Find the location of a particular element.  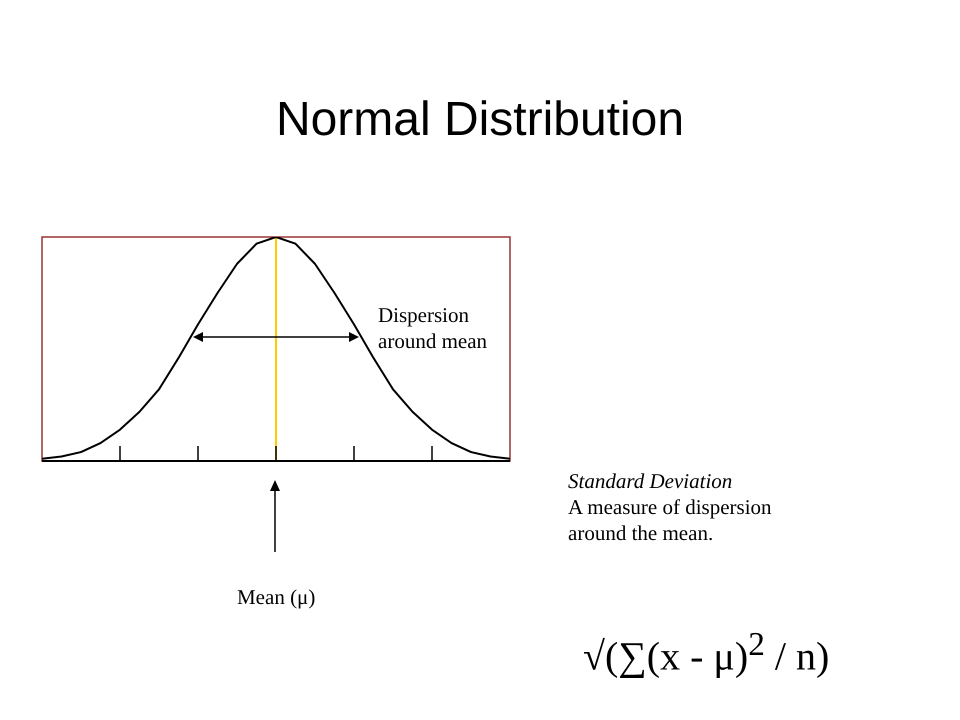

annotation: Dispersion around mean is located at coordinates (433, 328).